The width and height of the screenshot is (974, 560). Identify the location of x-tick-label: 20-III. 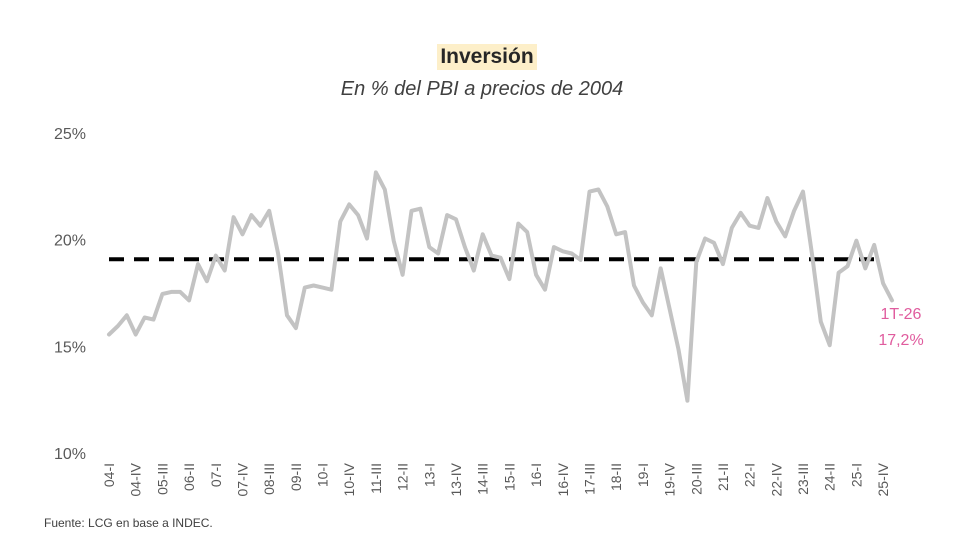
(696, 479).